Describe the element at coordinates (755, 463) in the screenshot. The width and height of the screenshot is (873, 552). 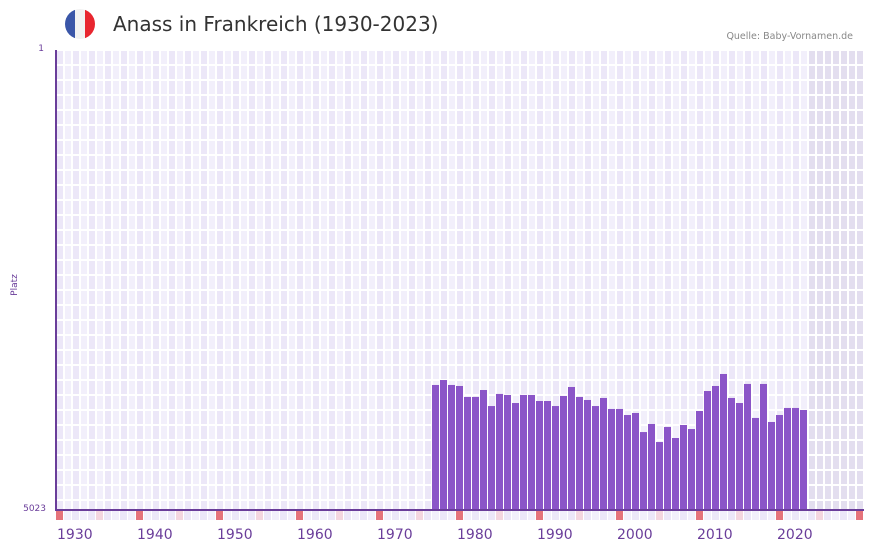
I see `bar-2017` at that location.